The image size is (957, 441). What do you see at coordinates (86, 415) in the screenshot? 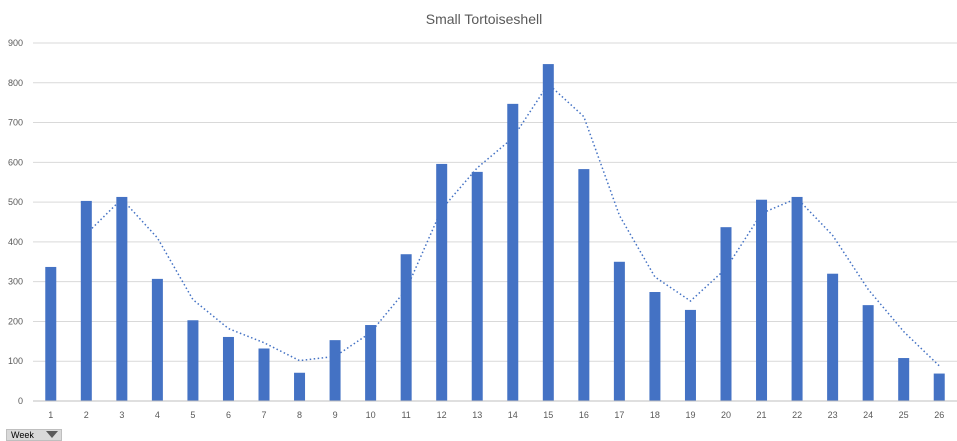
I see `x-tick-label: 2` at bounding box center [86, 415].